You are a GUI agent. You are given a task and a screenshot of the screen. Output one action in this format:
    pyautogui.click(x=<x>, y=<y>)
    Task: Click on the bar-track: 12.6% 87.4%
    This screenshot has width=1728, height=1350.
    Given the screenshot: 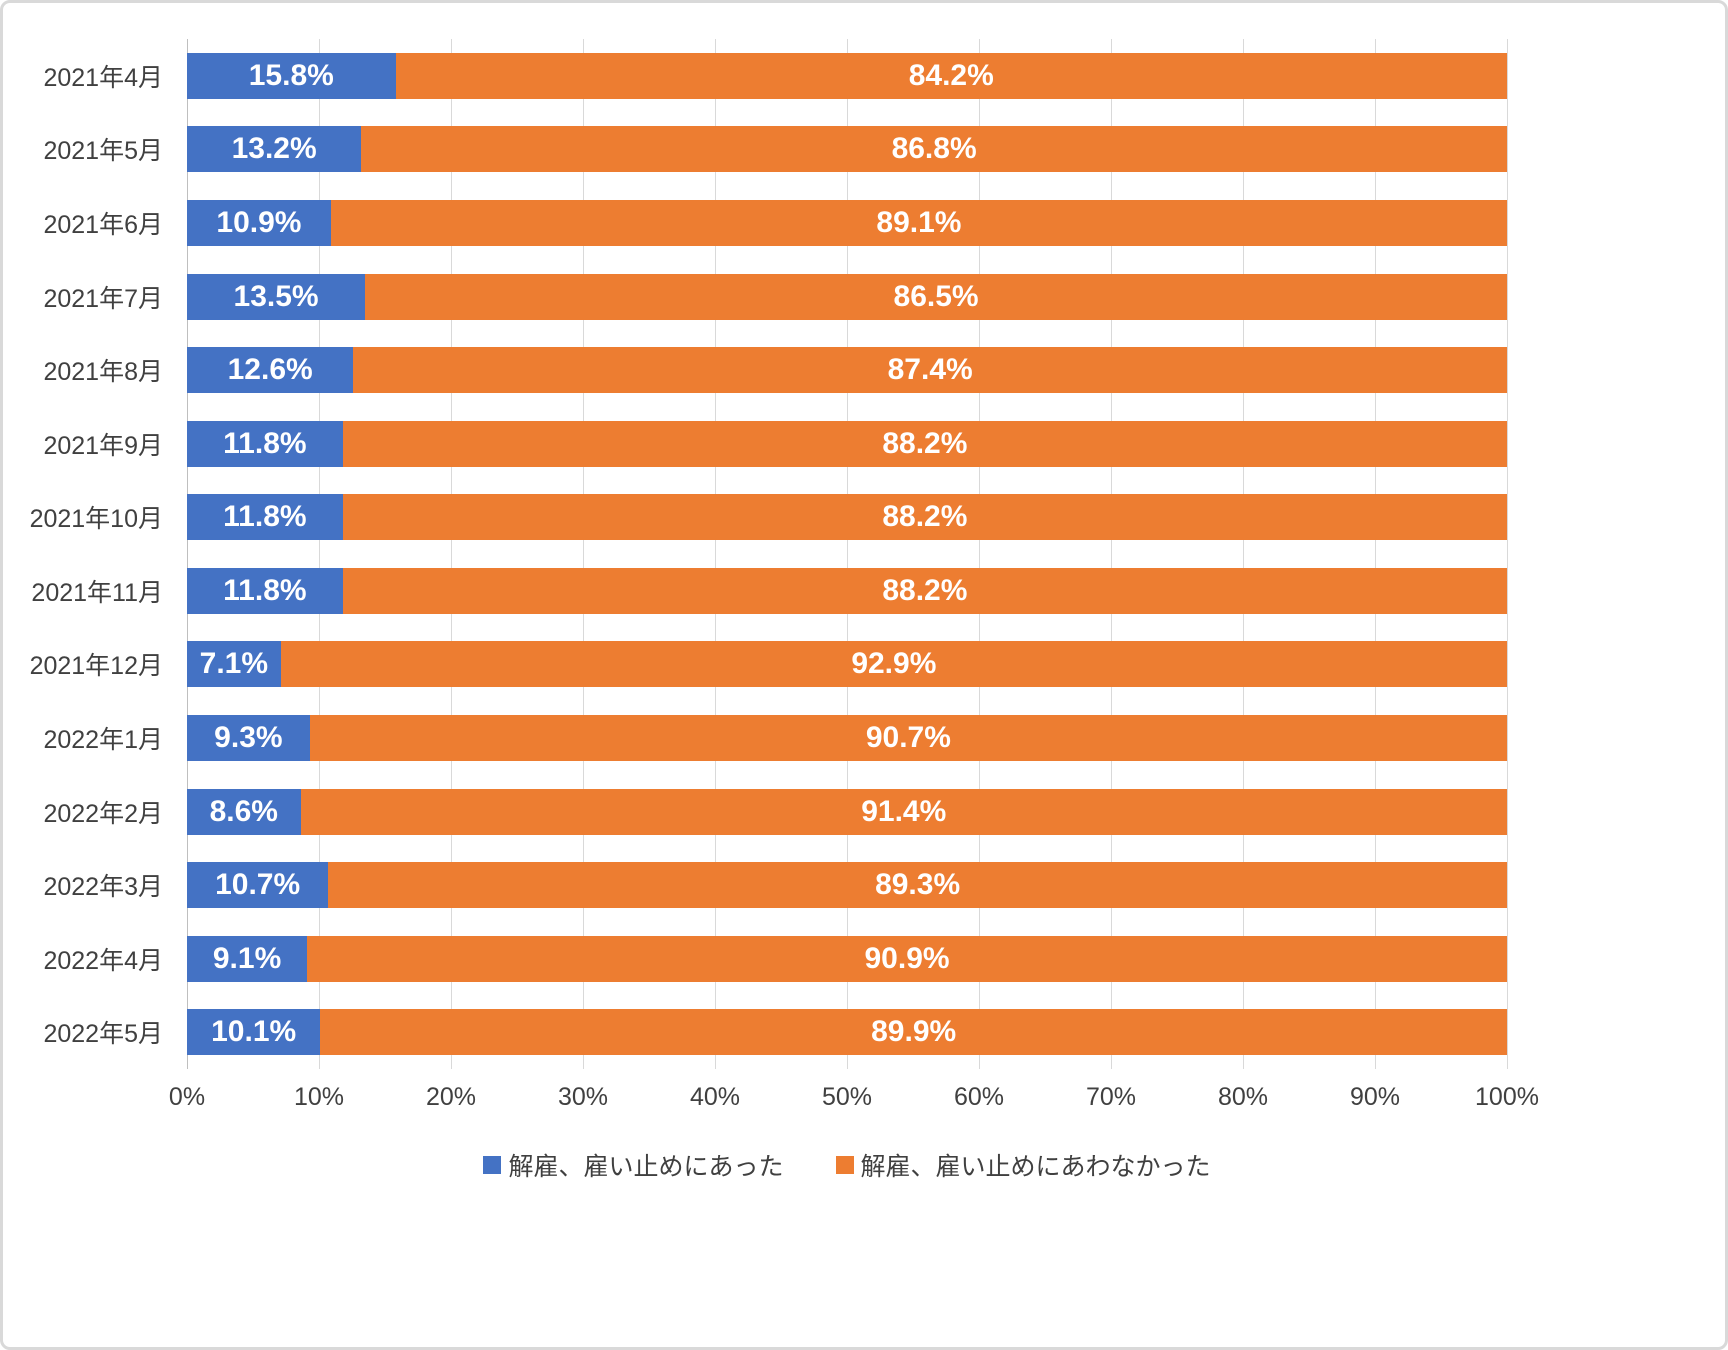 What is the action you would take?
    pyautogui.click(x=847, y=370)
    